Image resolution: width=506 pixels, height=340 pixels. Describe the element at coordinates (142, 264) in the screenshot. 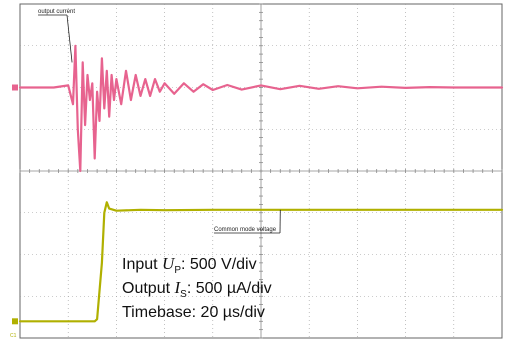

I see `input-prefix: Input` at that location.